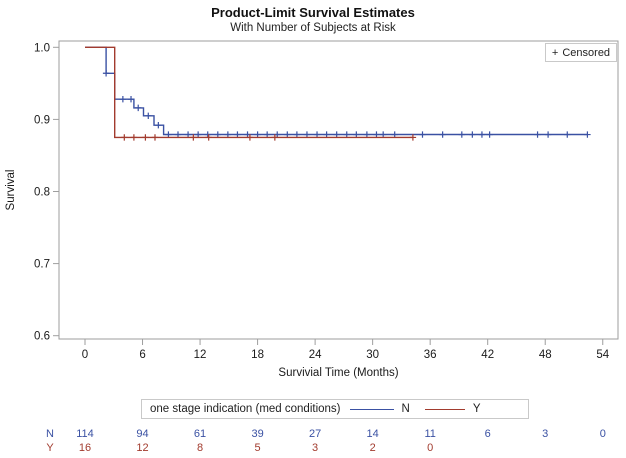  I want to click on at-risk-value: 61, so click(200, 434).